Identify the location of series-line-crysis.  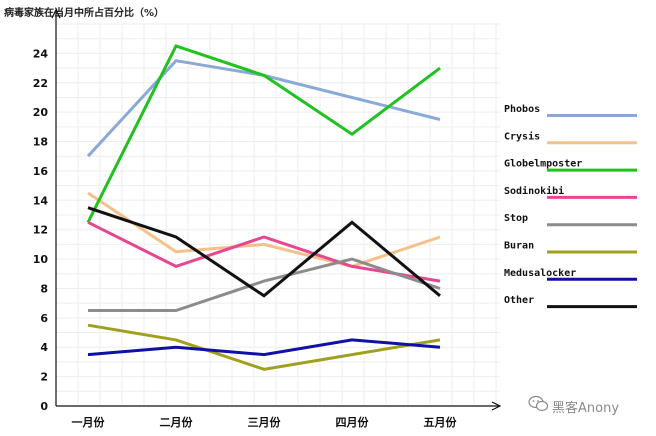
(264, 229).